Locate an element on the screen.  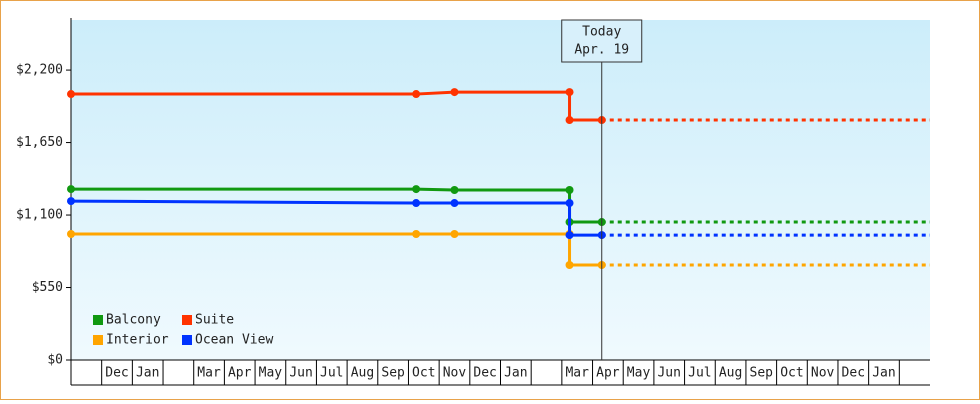
today-date: Apr. 19 is located at coordinates (601, 50).